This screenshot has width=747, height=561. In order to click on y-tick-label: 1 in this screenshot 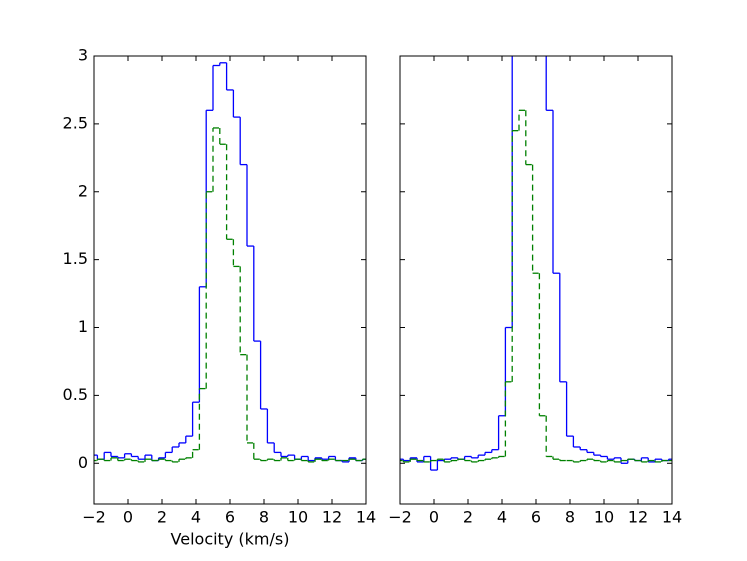, I will do `click(83, 326)`.